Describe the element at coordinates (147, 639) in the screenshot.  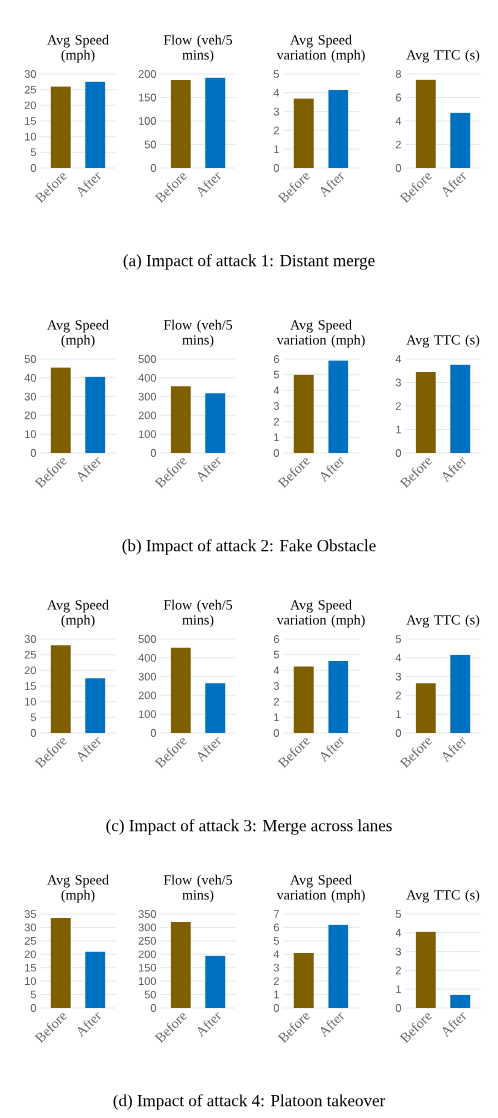
I see `y-tick-label: 500` at that location.